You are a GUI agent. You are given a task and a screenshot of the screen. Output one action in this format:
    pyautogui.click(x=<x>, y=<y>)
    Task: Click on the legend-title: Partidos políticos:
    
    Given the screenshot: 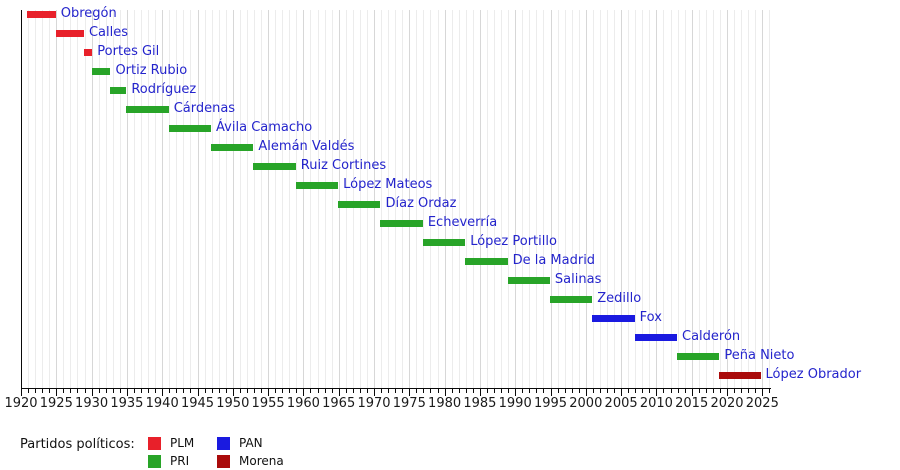 What is the action you would take?
    pyautogui.click(x=77, y=444)
    